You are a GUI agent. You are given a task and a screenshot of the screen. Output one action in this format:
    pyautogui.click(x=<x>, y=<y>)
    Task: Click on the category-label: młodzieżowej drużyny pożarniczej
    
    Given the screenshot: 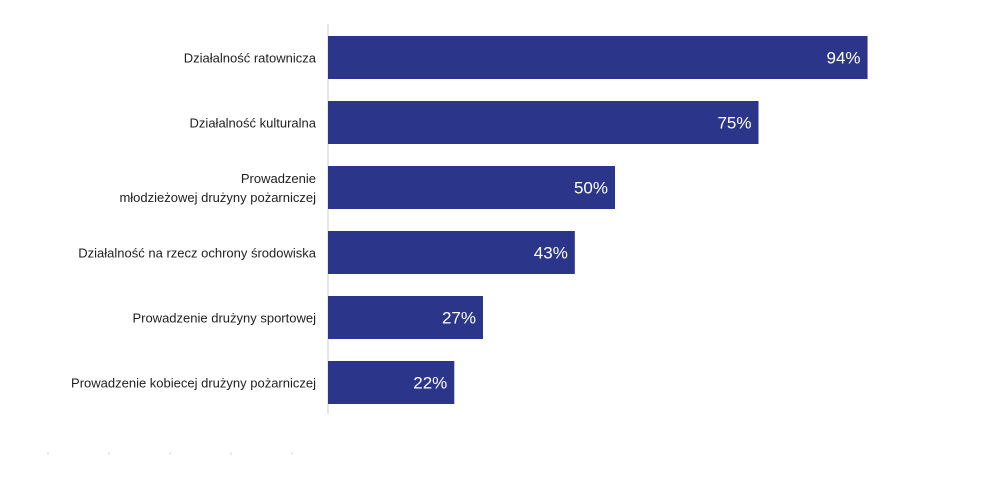 What is the action you would take?
    pyautogui.click(x=217, y=197)
    